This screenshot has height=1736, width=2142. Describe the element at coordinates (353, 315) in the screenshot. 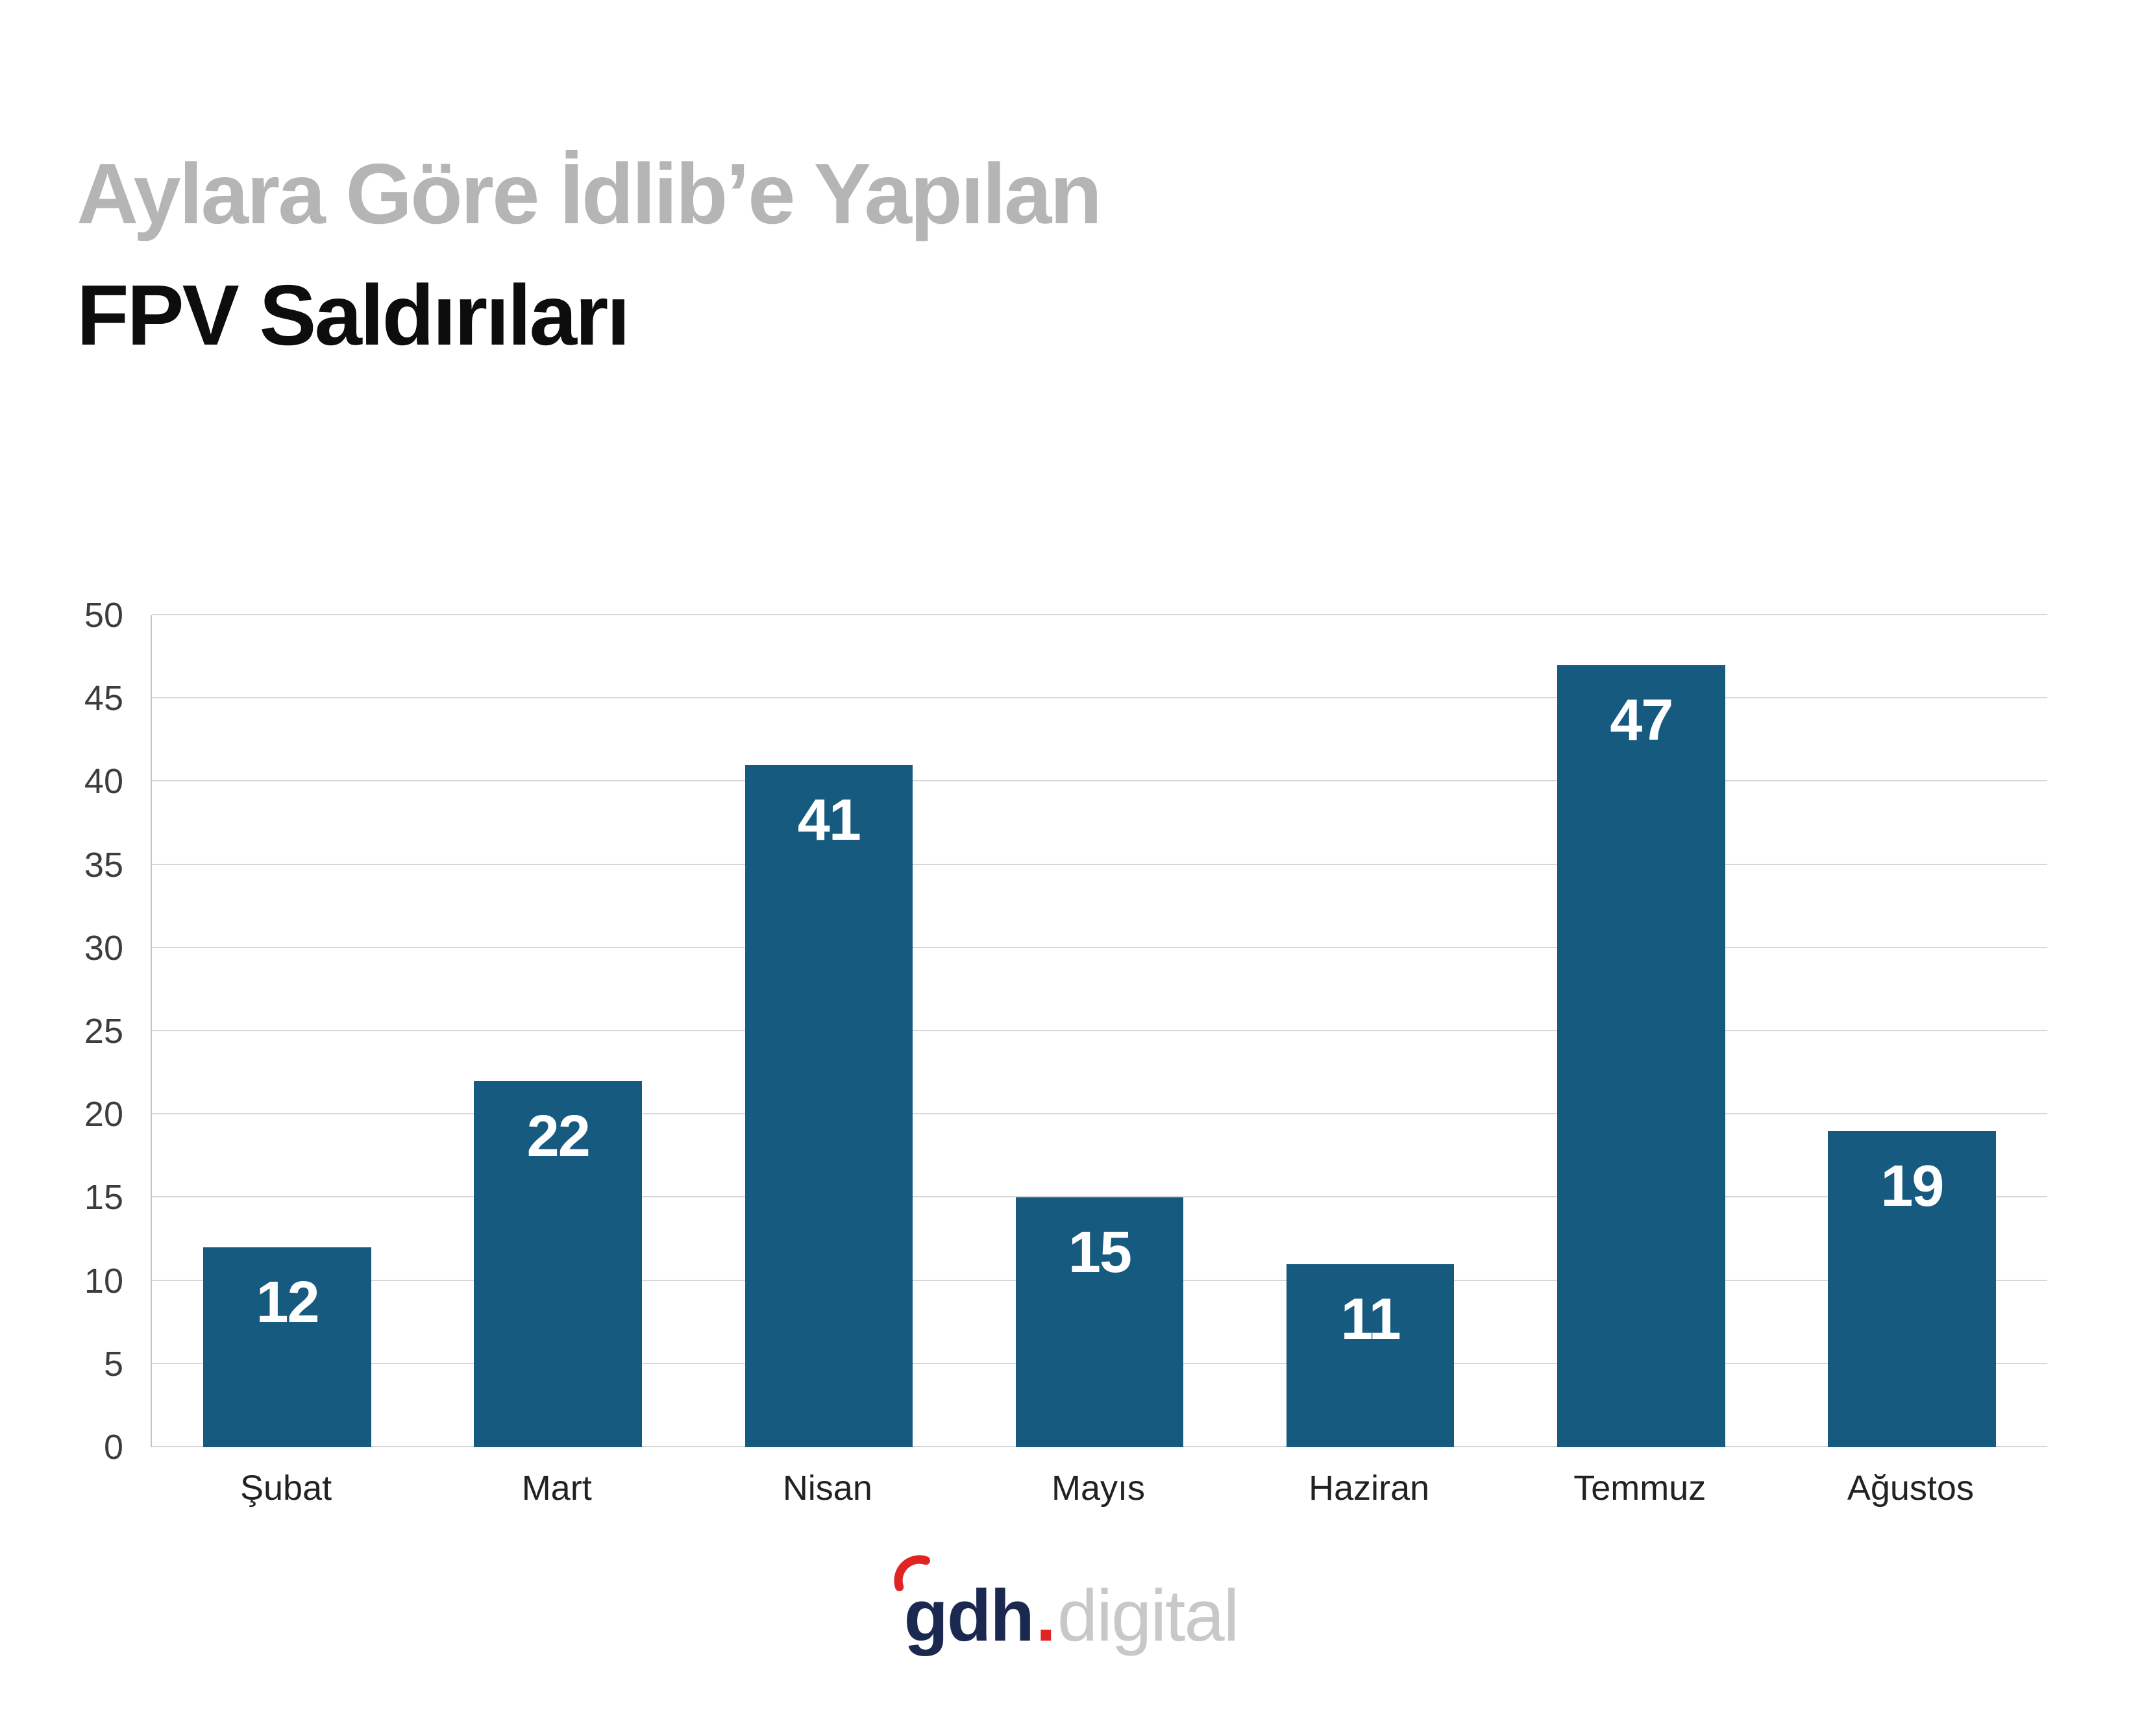

I see `chart-title-line2: FPV Saldırıları` at that location.